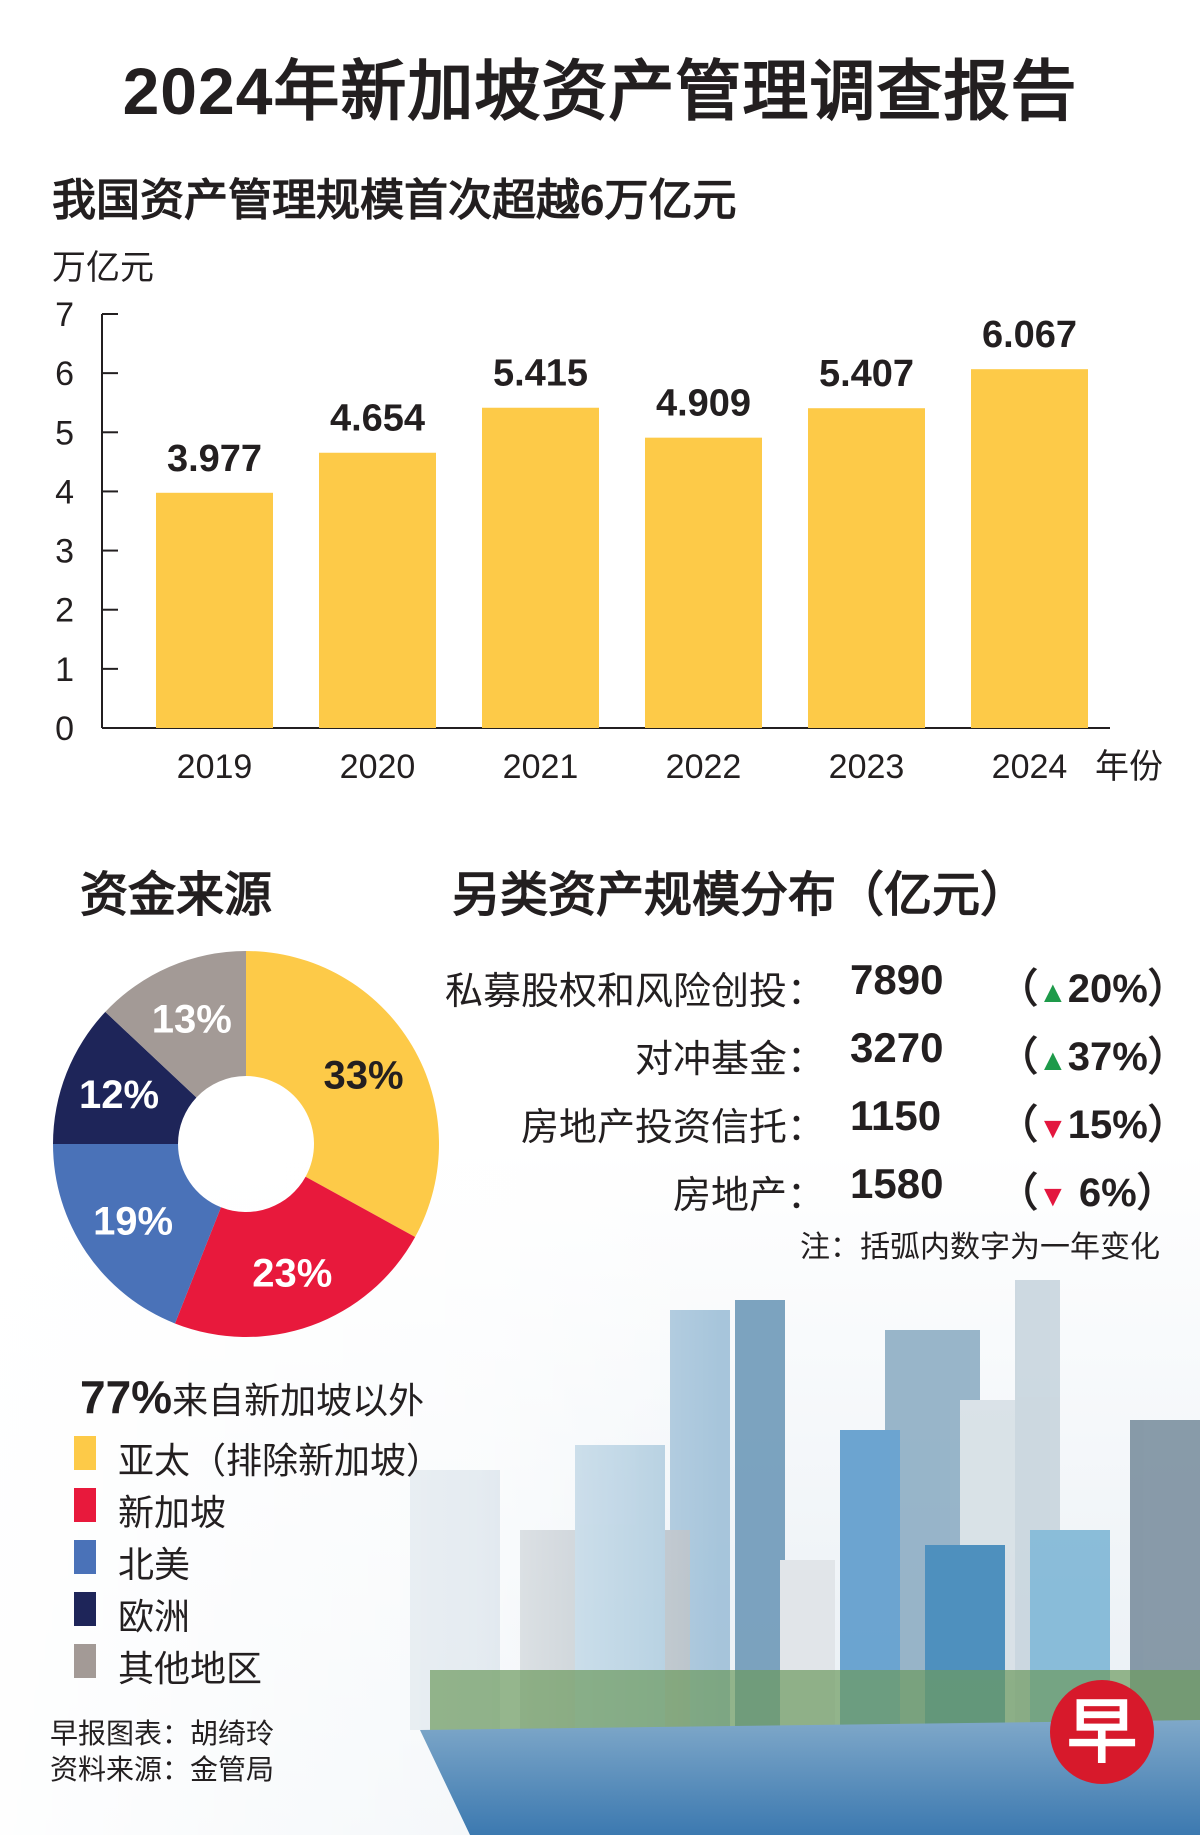  I want to click on y-tick-label: 2, so click(64, 611).